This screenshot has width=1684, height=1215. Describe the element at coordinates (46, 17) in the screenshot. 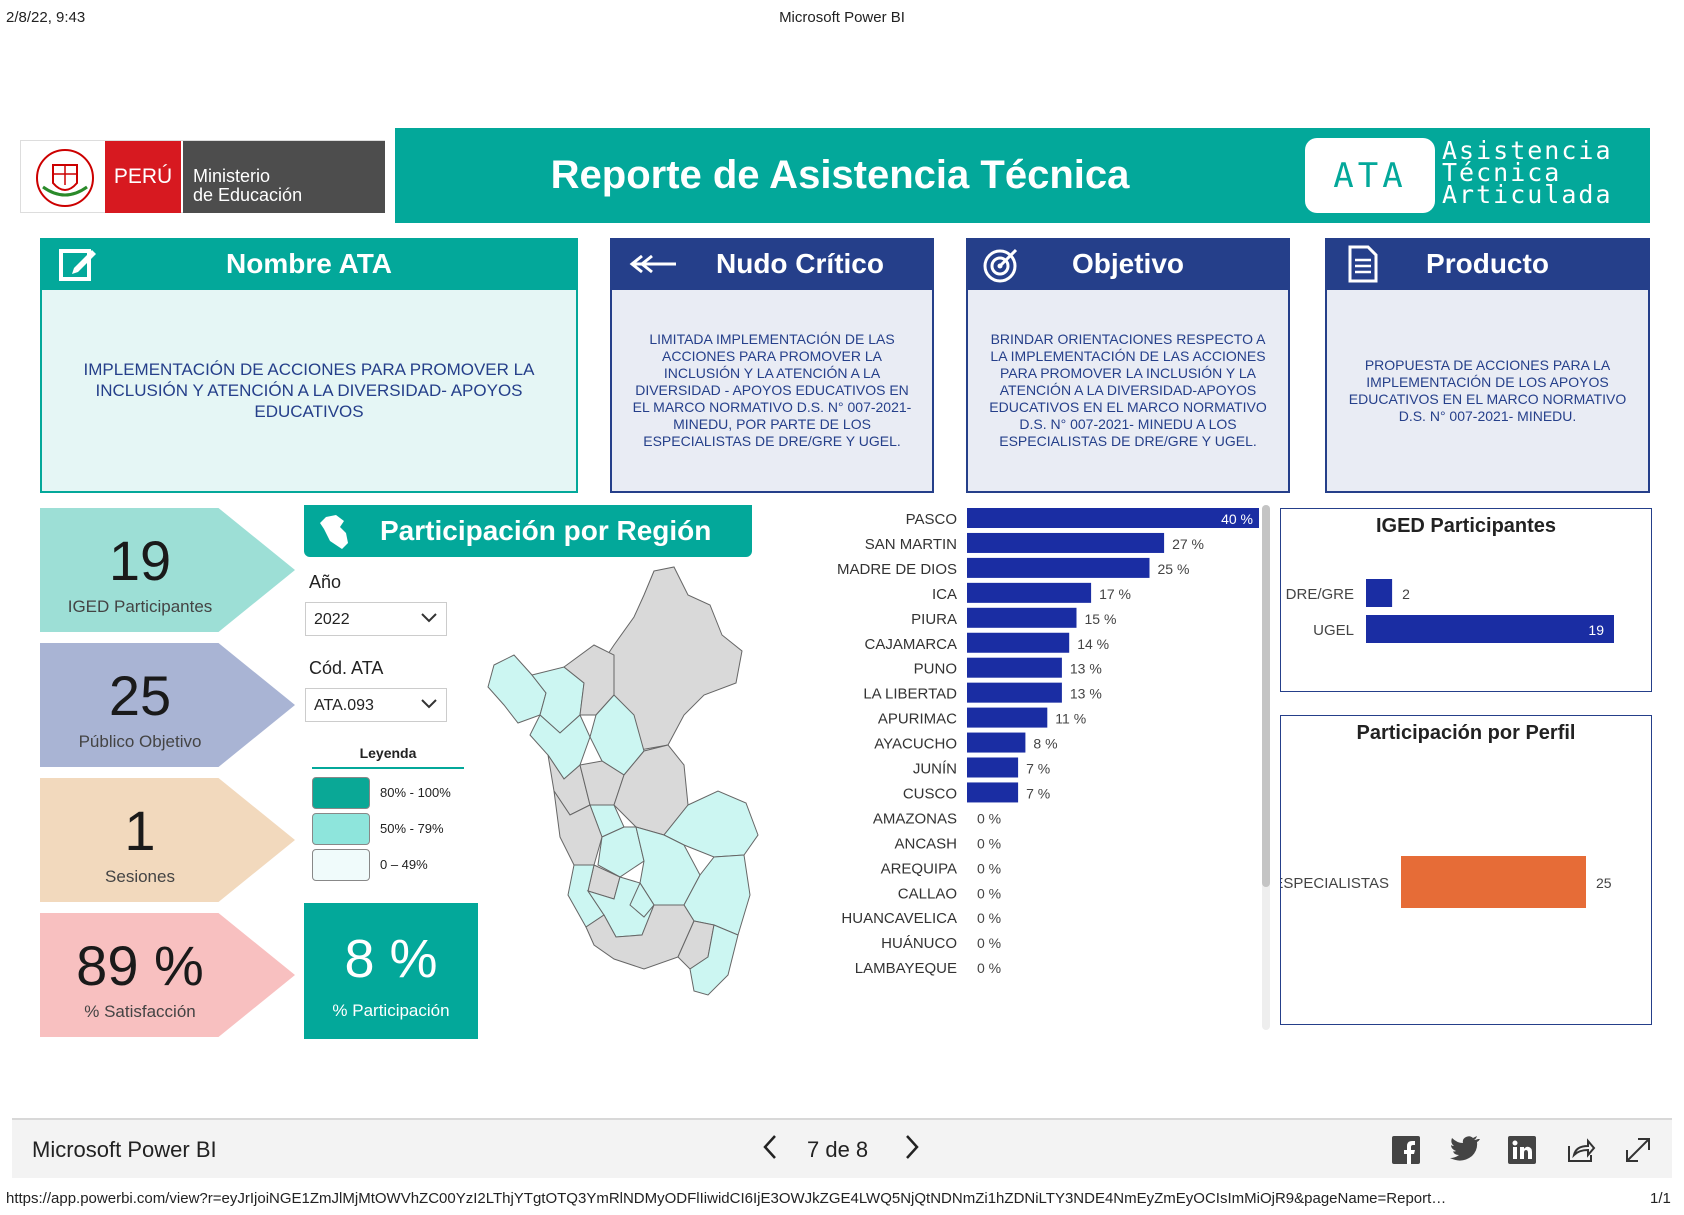

I see `print-datetime: 2/8/22, 9:43` at that location.